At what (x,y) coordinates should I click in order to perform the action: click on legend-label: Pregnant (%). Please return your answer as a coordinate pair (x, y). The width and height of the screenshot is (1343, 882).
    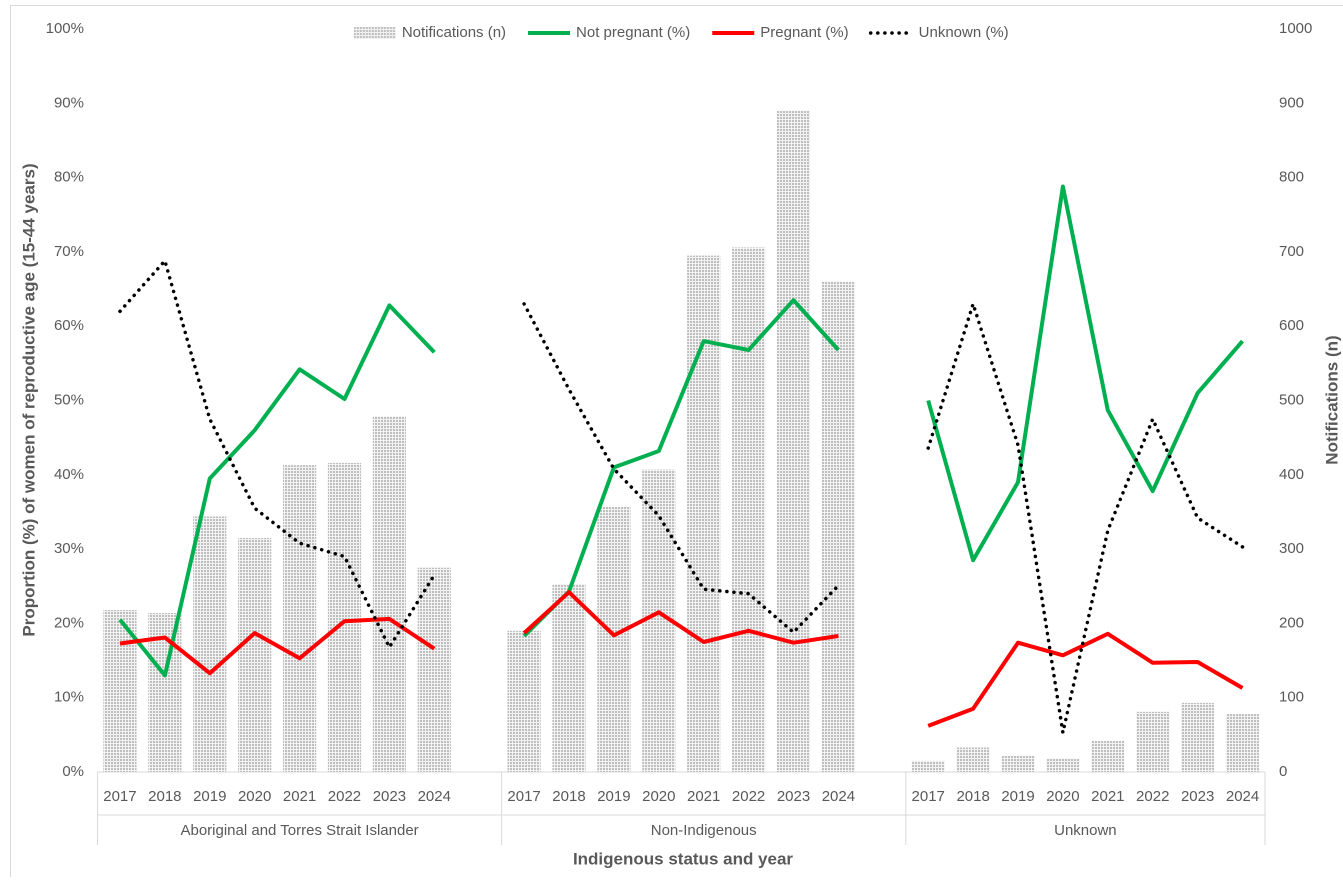
    Looking at the image, I should click on (804, 32).